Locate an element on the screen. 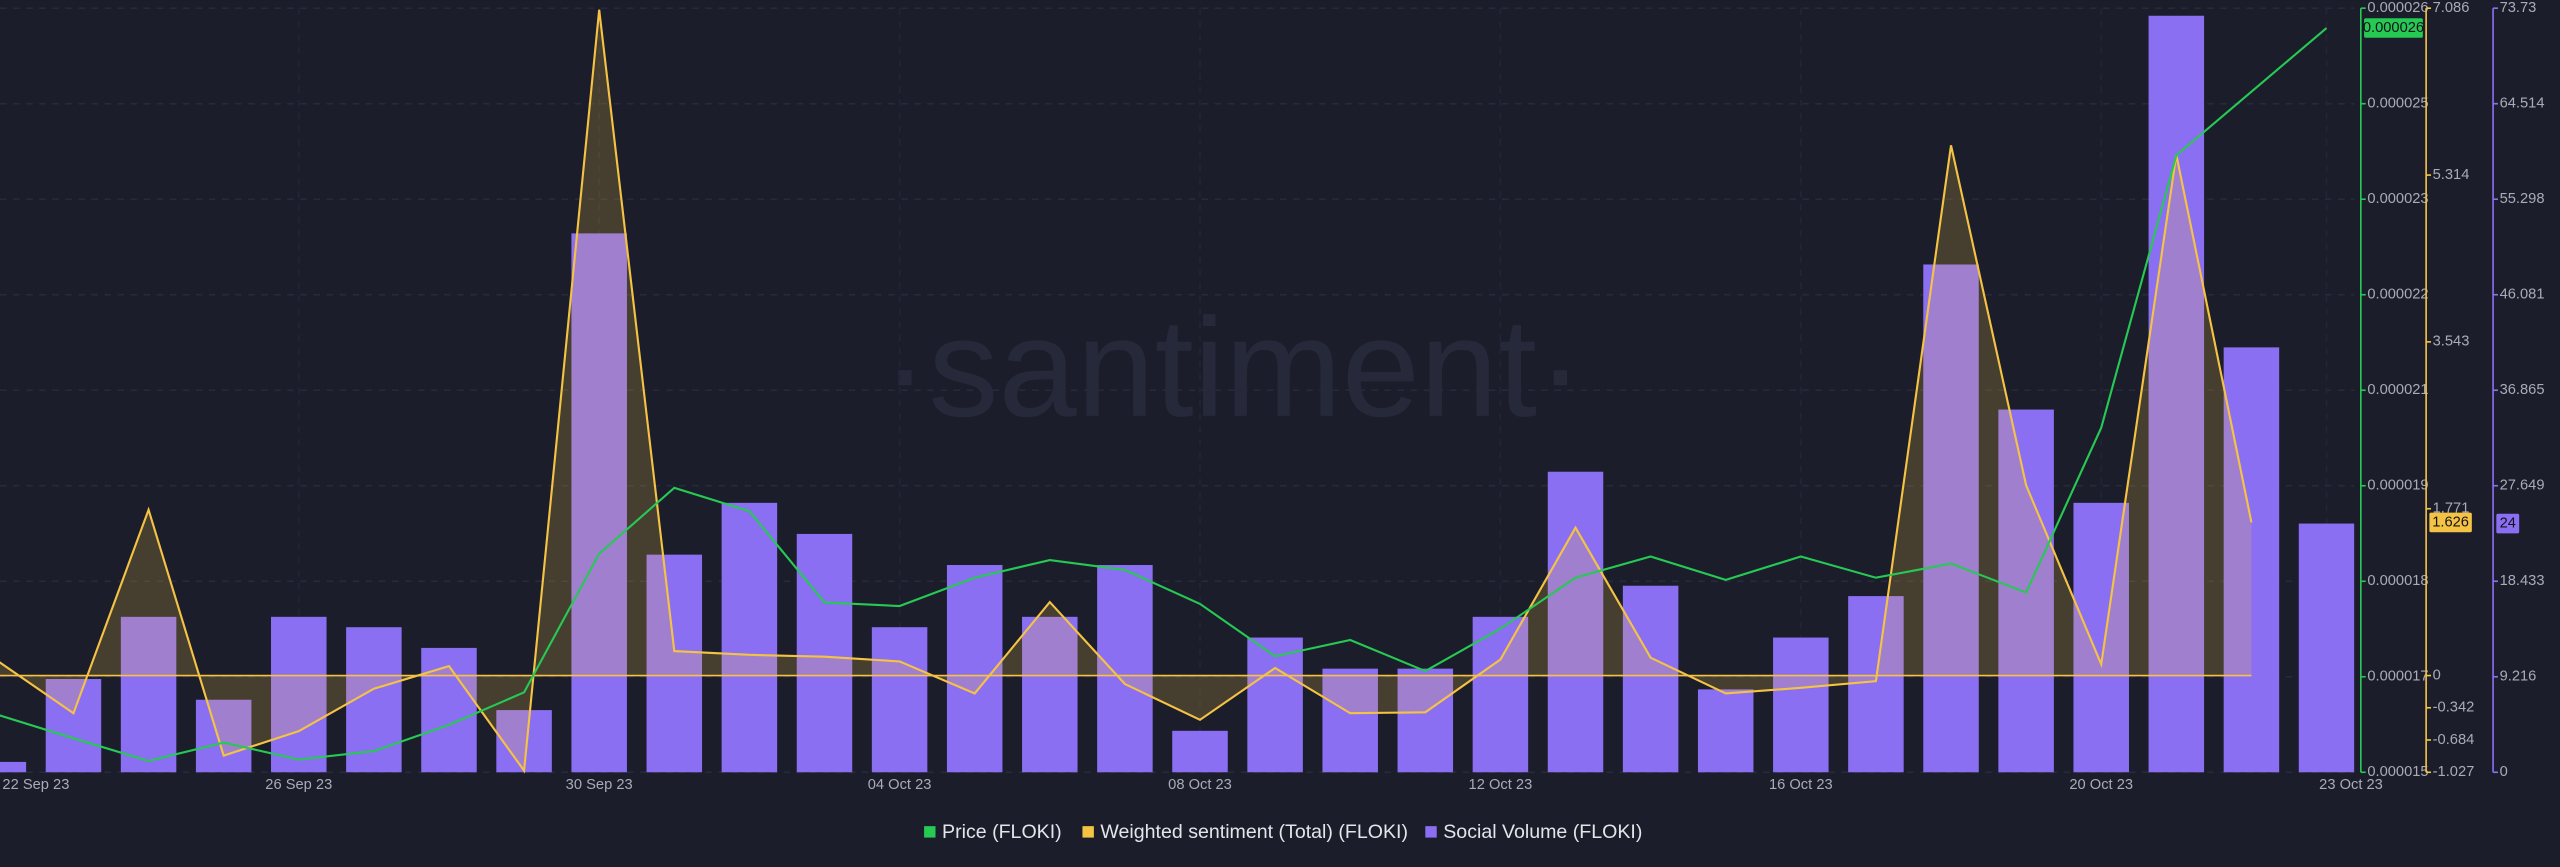 Image resolution: width=2560 pixels, height=867 pixels. y-tick-label: 9.216 is located at coordinates (2518, 677).